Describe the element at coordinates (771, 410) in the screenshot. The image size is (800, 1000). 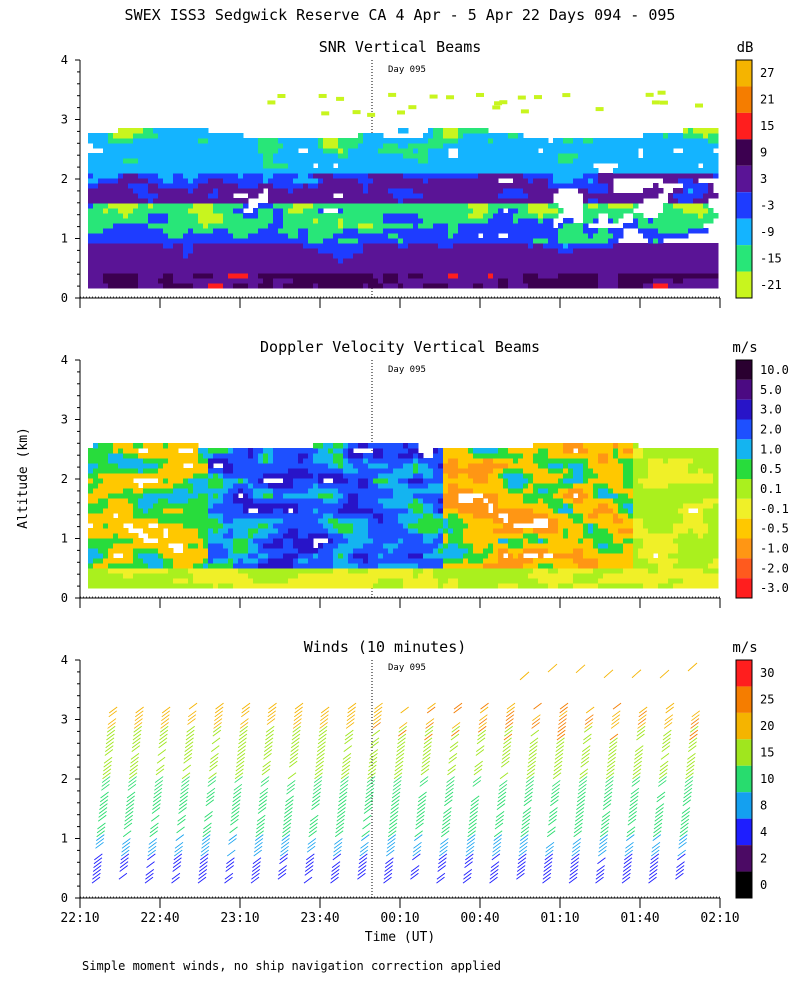
I see `colorbar-label: 3.0` at that location.